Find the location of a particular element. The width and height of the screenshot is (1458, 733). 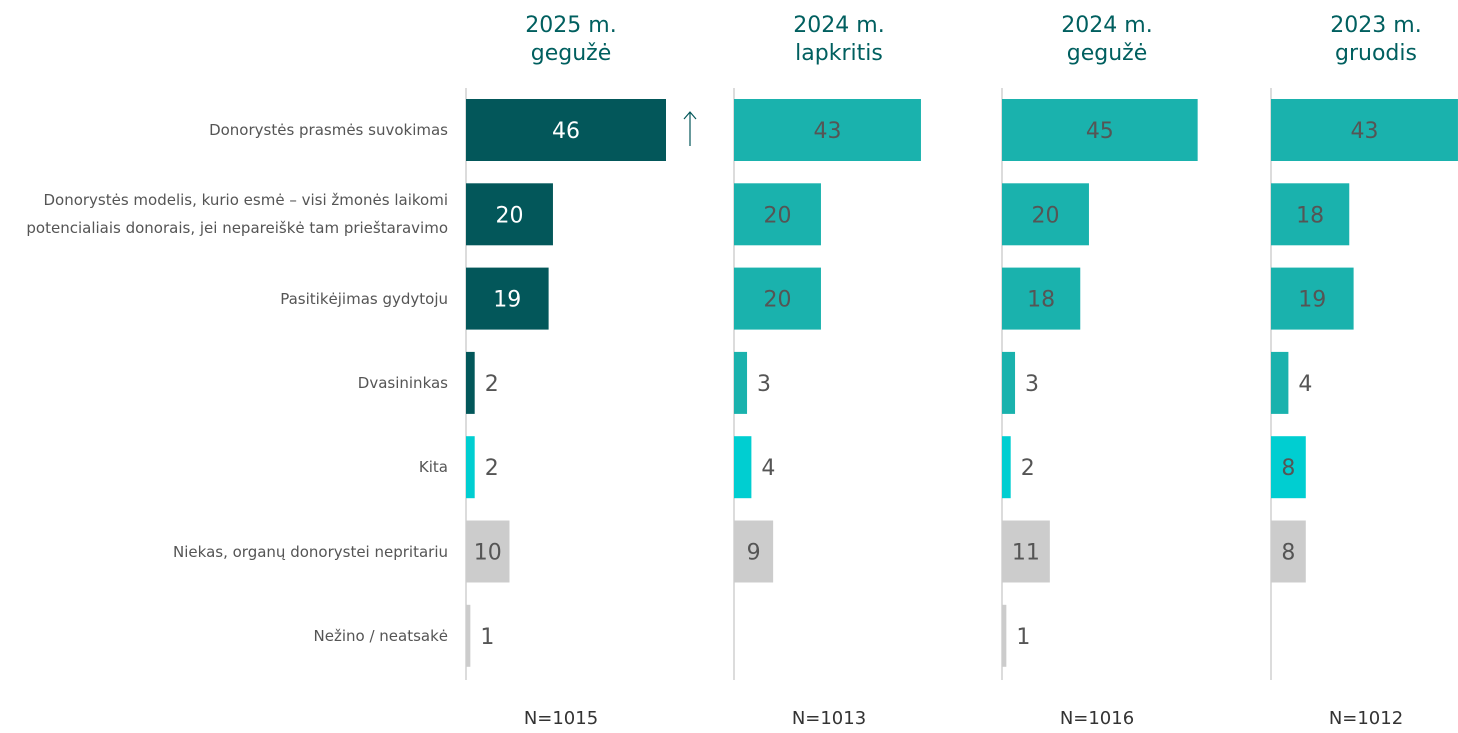

value-label: 11 is located at coordinates (1026, 553).